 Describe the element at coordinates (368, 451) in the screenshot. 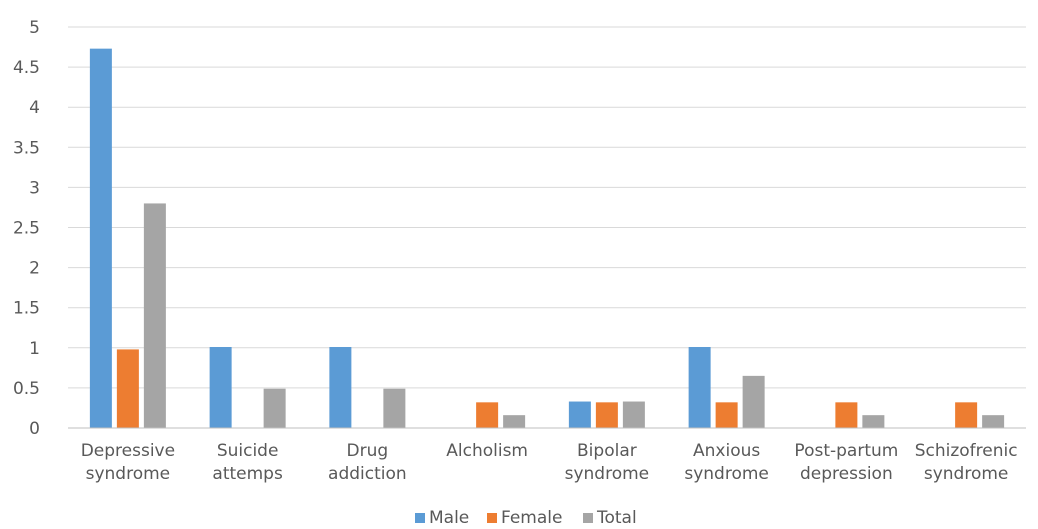

I see `x-category-label: Drug` at that location.